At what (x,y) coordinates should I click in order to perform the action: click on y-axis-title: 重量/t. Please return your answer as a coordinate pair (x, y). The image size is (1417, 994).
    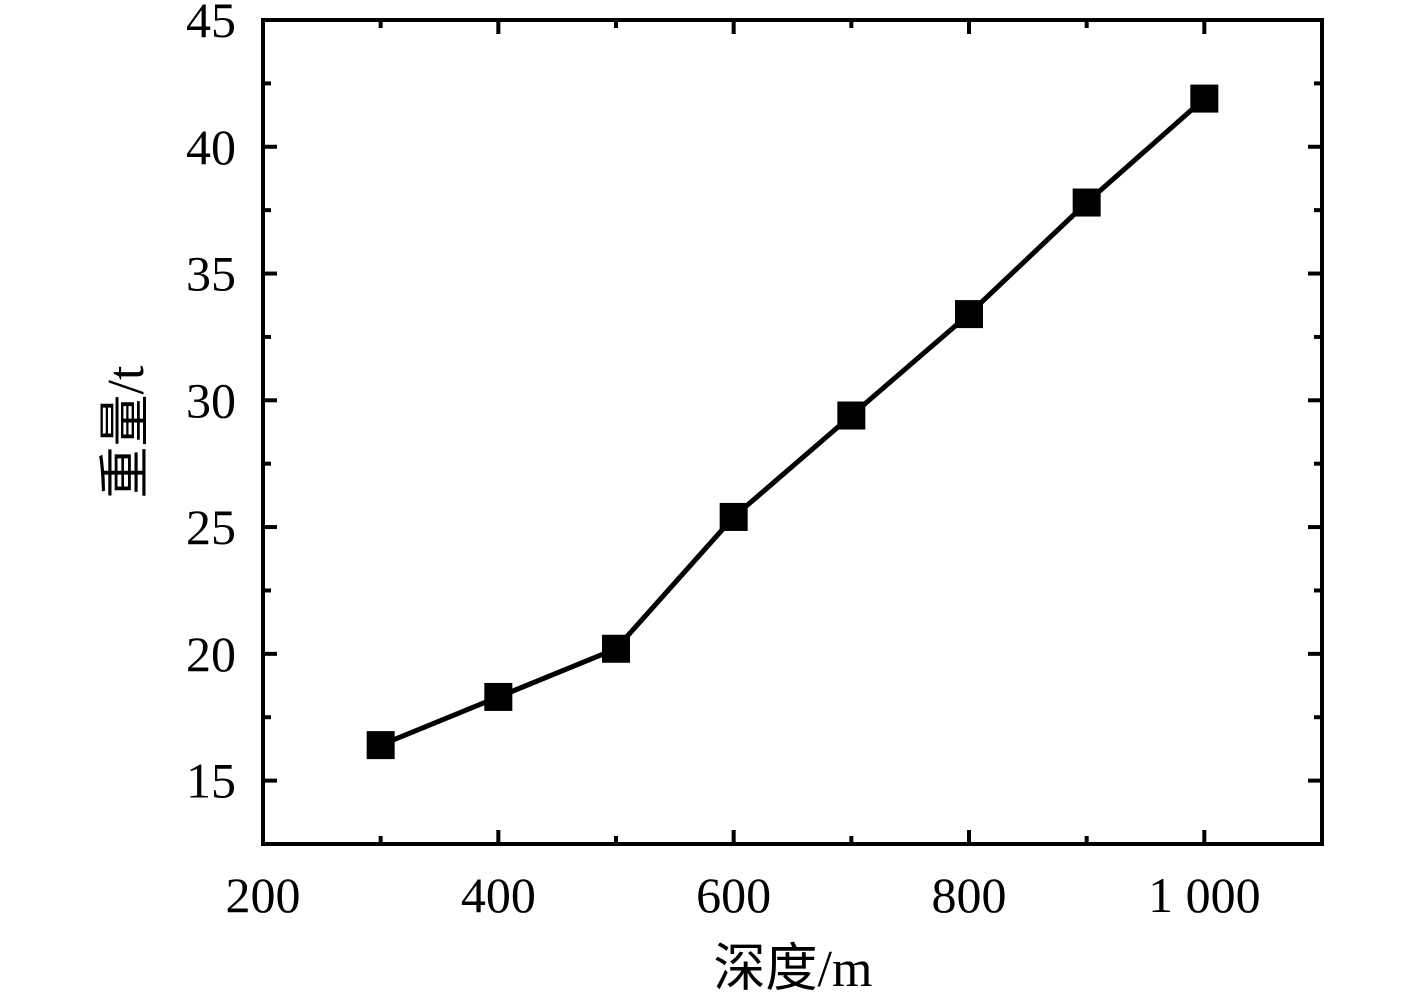
    Looking at the image, I should click on (126, 431).